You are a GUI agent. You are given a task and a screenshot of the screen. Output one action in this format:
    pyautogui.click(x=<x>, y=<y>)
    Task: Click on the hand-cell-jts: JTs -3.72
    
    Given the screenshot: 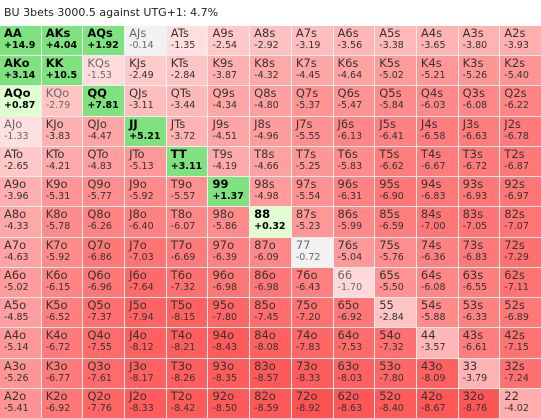 What is the action you would take?
    pyautogui.click(x=187, y=131)
    